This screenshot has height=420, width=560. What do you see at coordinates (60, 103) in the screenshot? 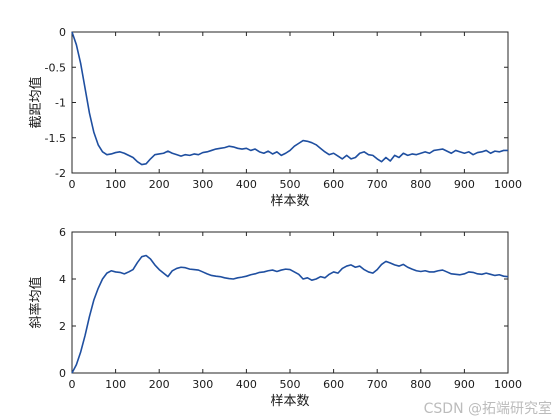
I see `y-tick-label: -1` at bounding box center [60, 103].